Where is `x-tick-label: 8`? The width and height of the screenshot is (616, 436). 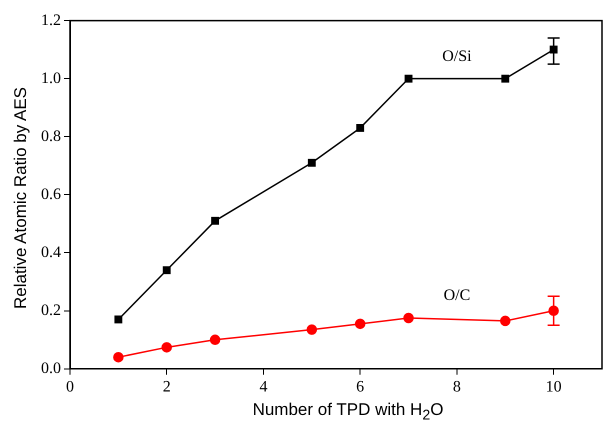 x-tick-label: 8 is located at coordinates (456, 387).